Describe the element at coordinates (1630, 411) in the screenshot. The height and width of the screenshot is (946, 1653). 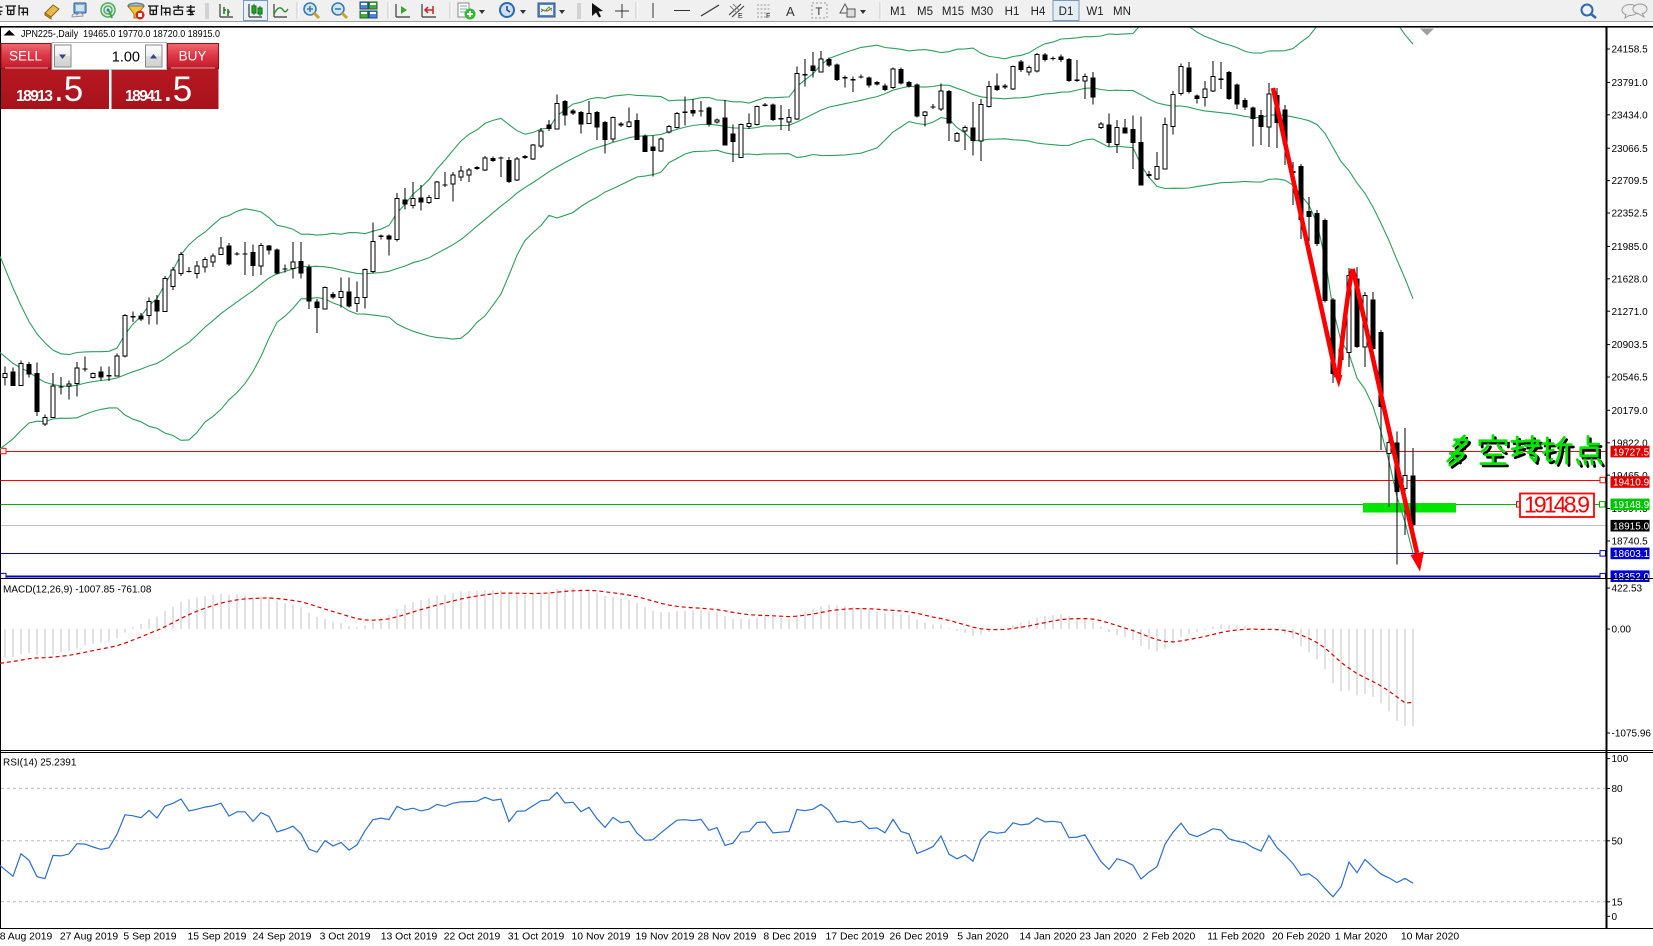
I see `svg-text: 20179.0` at that location.